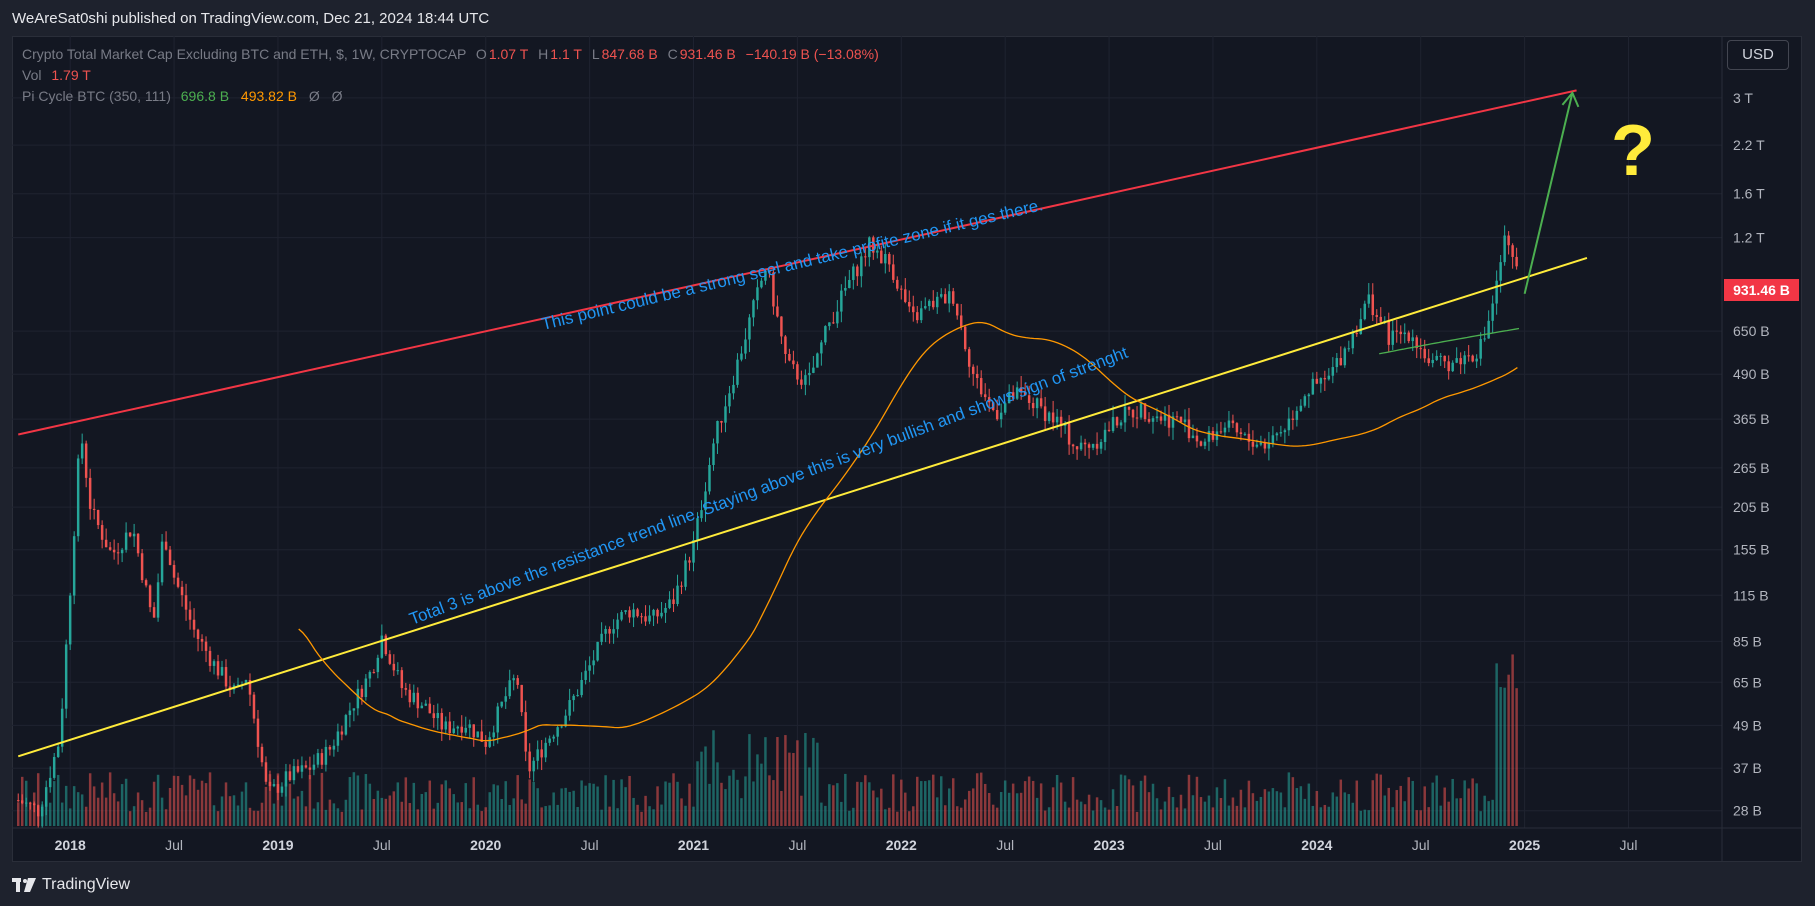 The width and height of the screenshot is (1815, 906). Describe the element at coordinates (86, 884) in the screenshot. I see `brand-name: TradingView` at that location.